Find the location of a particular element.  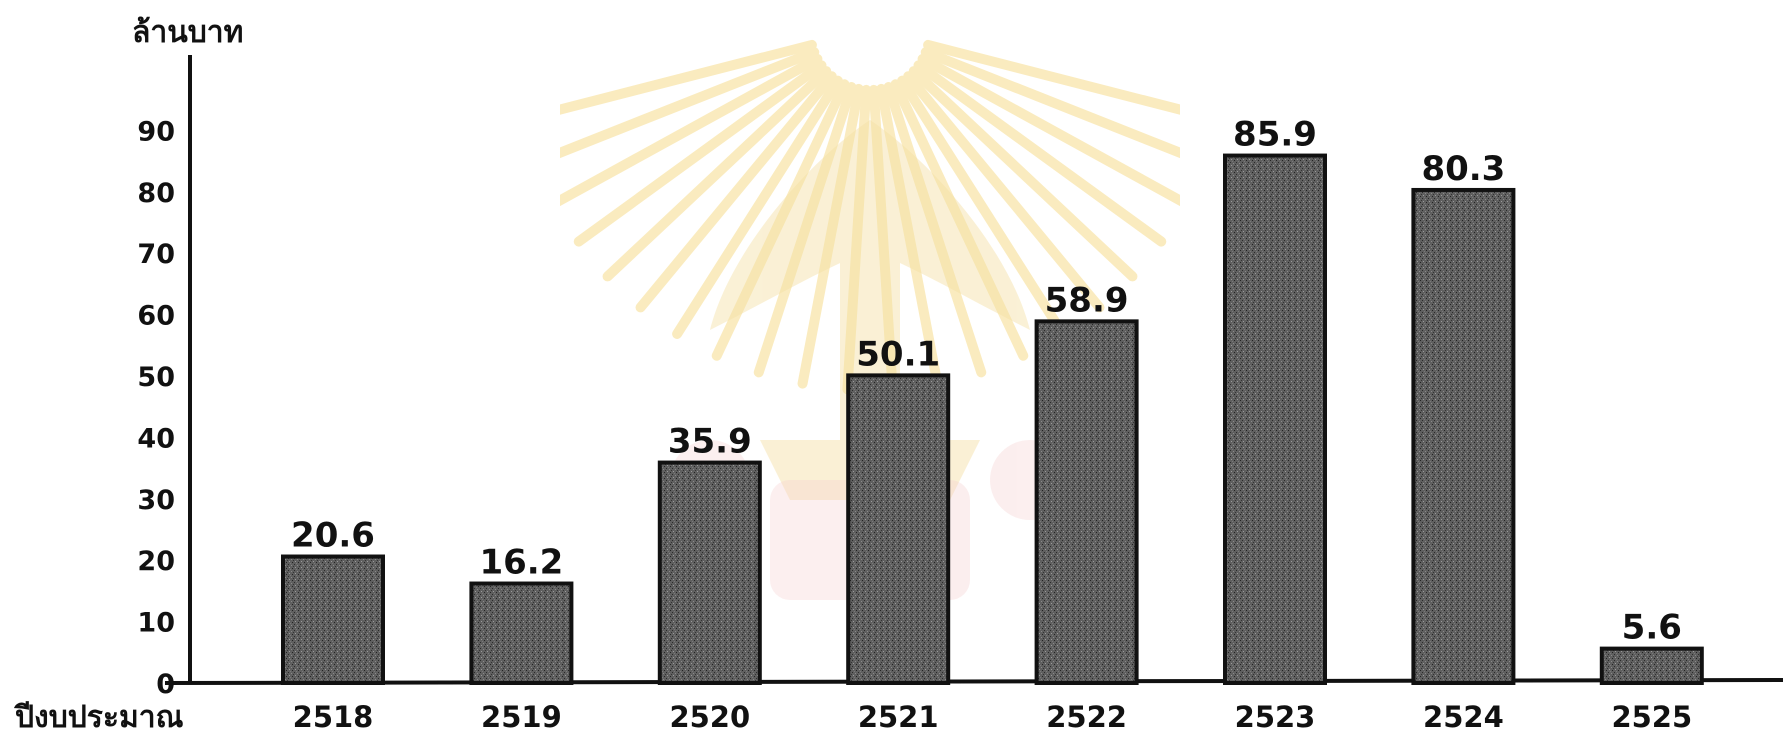

x-tick-label-2519: 2519 is located at coordinates (521, 717).